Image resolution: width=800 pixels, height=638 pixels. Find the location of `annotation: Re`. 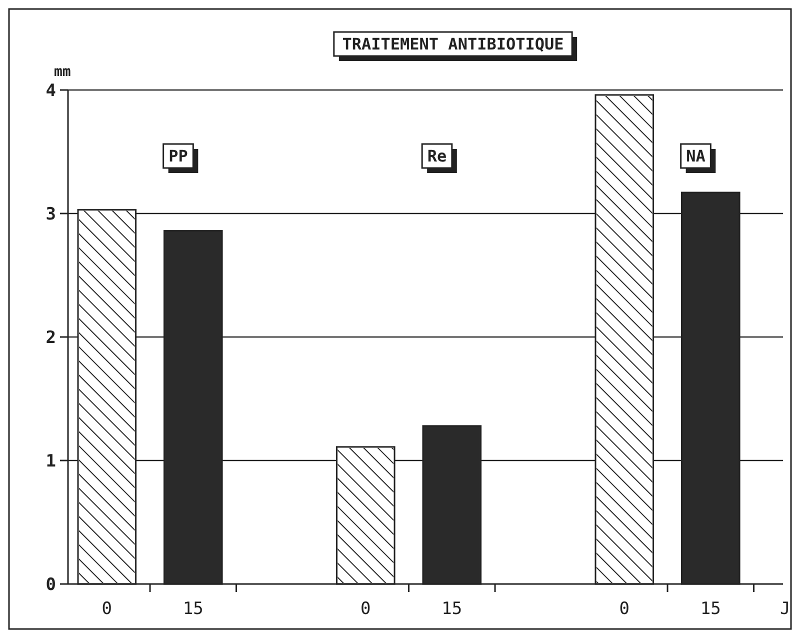

annotation: Re is located at coordinates (437, 156).